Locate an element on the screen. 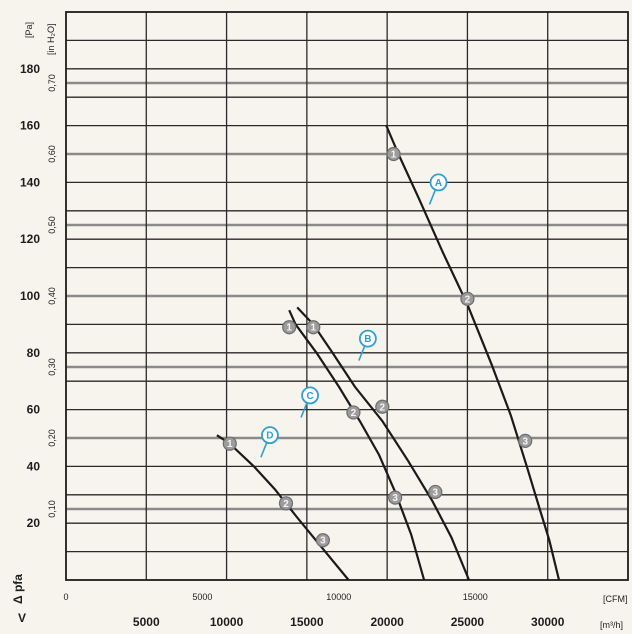  curve-tag-letter: B is located at coordinates (367, 339).